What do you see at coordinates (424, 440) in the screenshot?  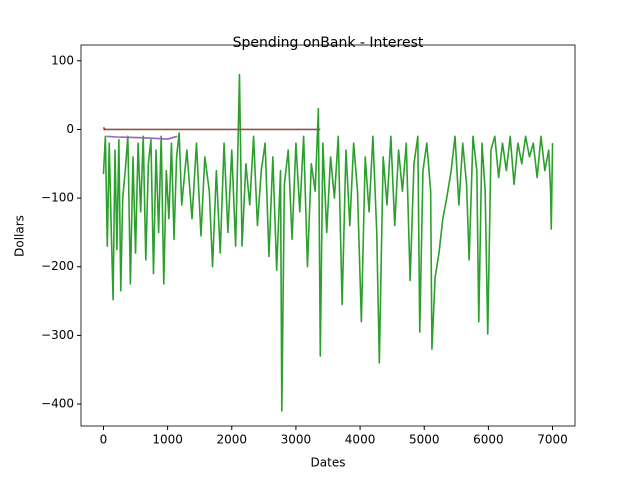 I see `x-tick-label: 5000` at bounding box center [424, 440].